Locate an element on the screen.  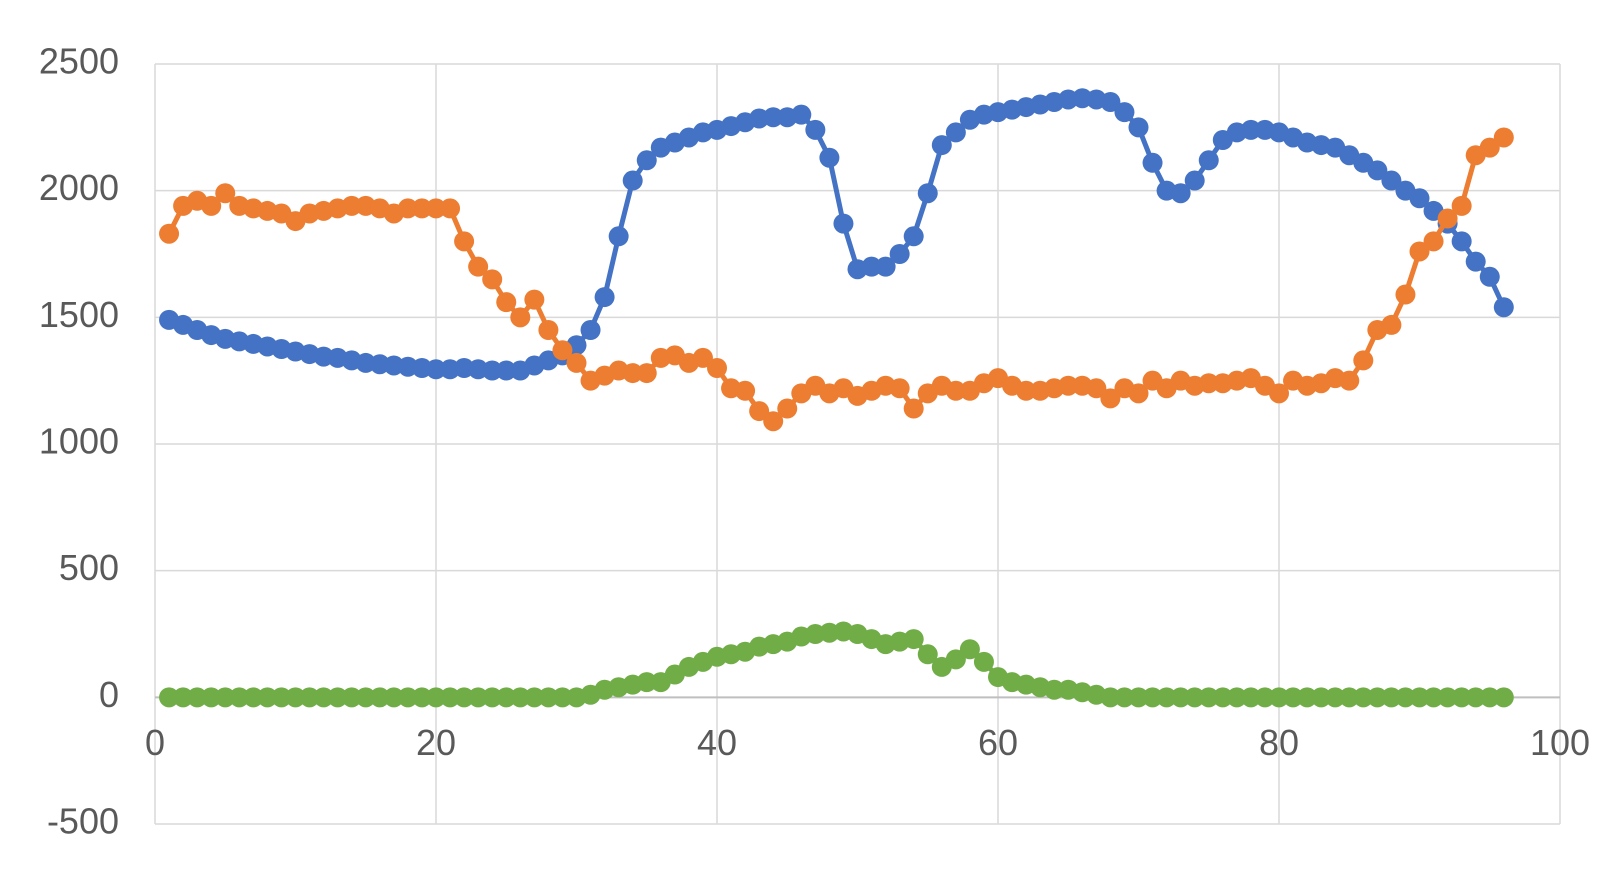
y-tick-label: 0 is located at coordinates (109, 694).